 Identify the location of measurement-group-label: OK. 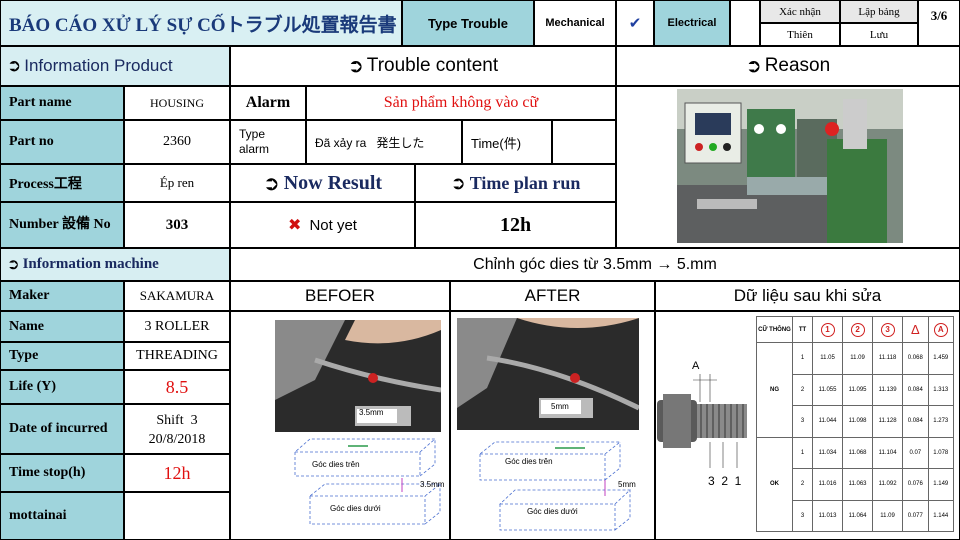
(774, 484).